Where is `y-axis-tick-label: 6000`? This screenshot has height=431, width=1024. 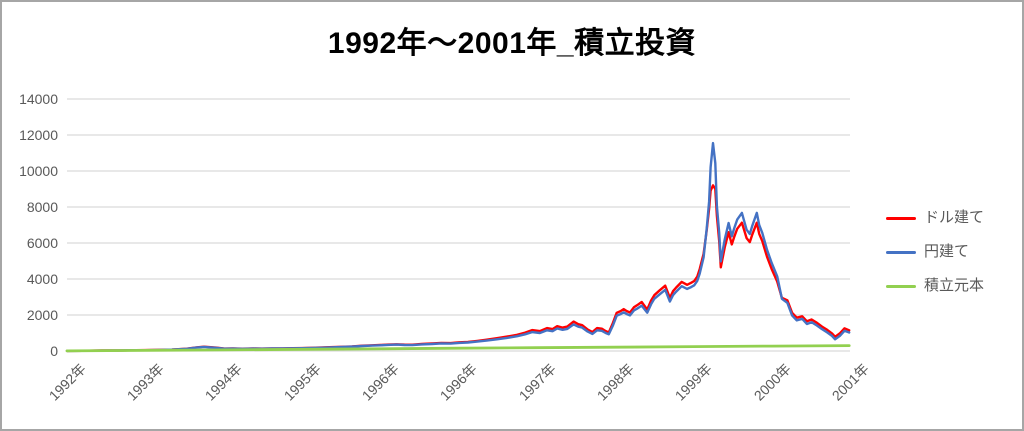
y-axis-tick-label: 6000 is located at coordinates (42, 243).